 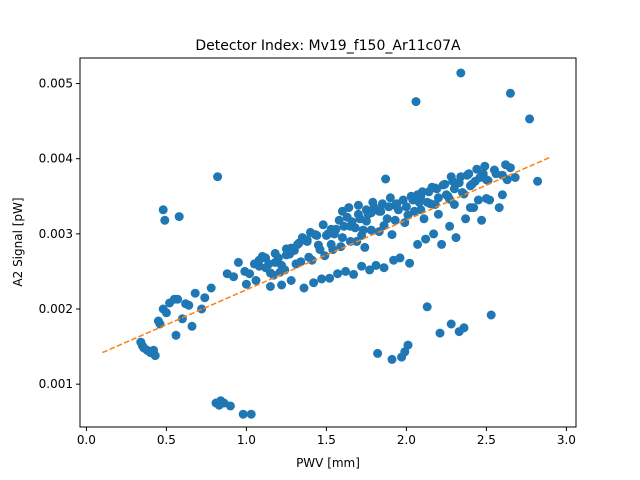 I want to click on y-tick-label: 0.005, so click(x=56, y=84).